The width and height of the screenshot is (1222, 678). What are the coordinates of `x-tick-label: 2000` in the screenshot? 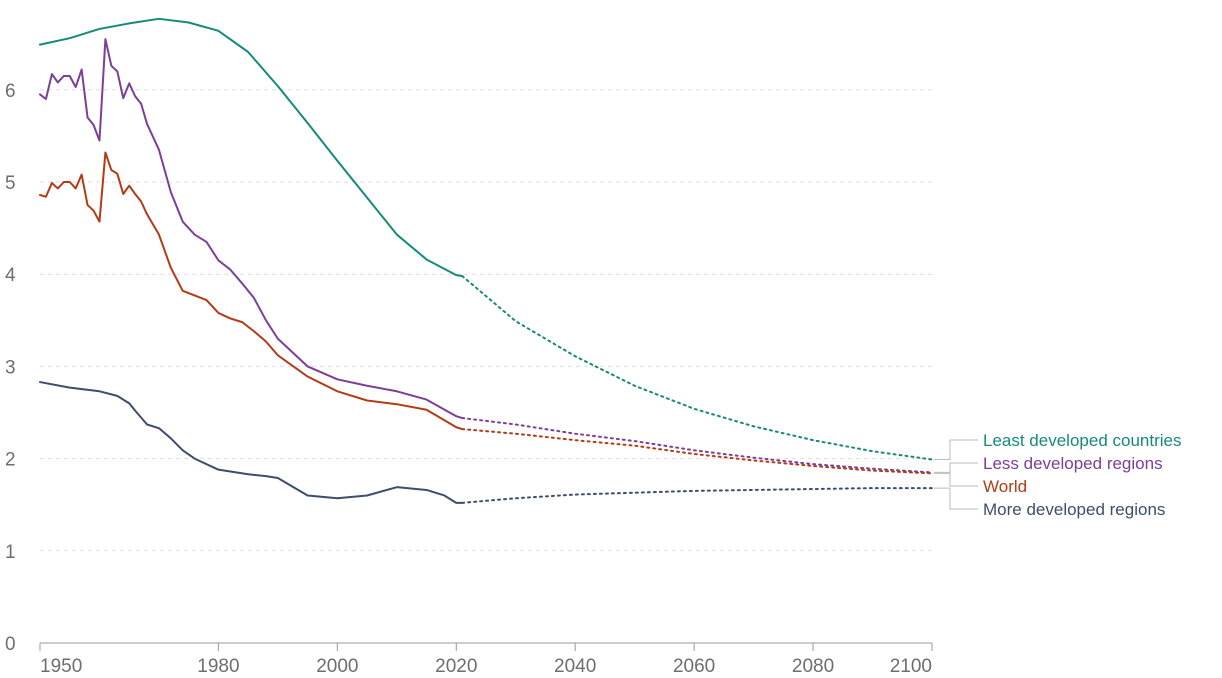 It's located at (337, 666).